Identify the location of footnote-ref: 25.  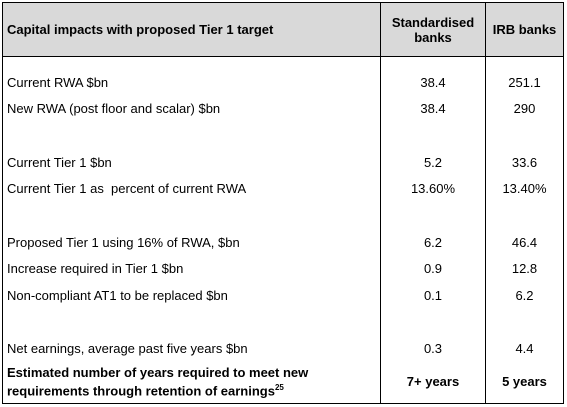
(279, 387).